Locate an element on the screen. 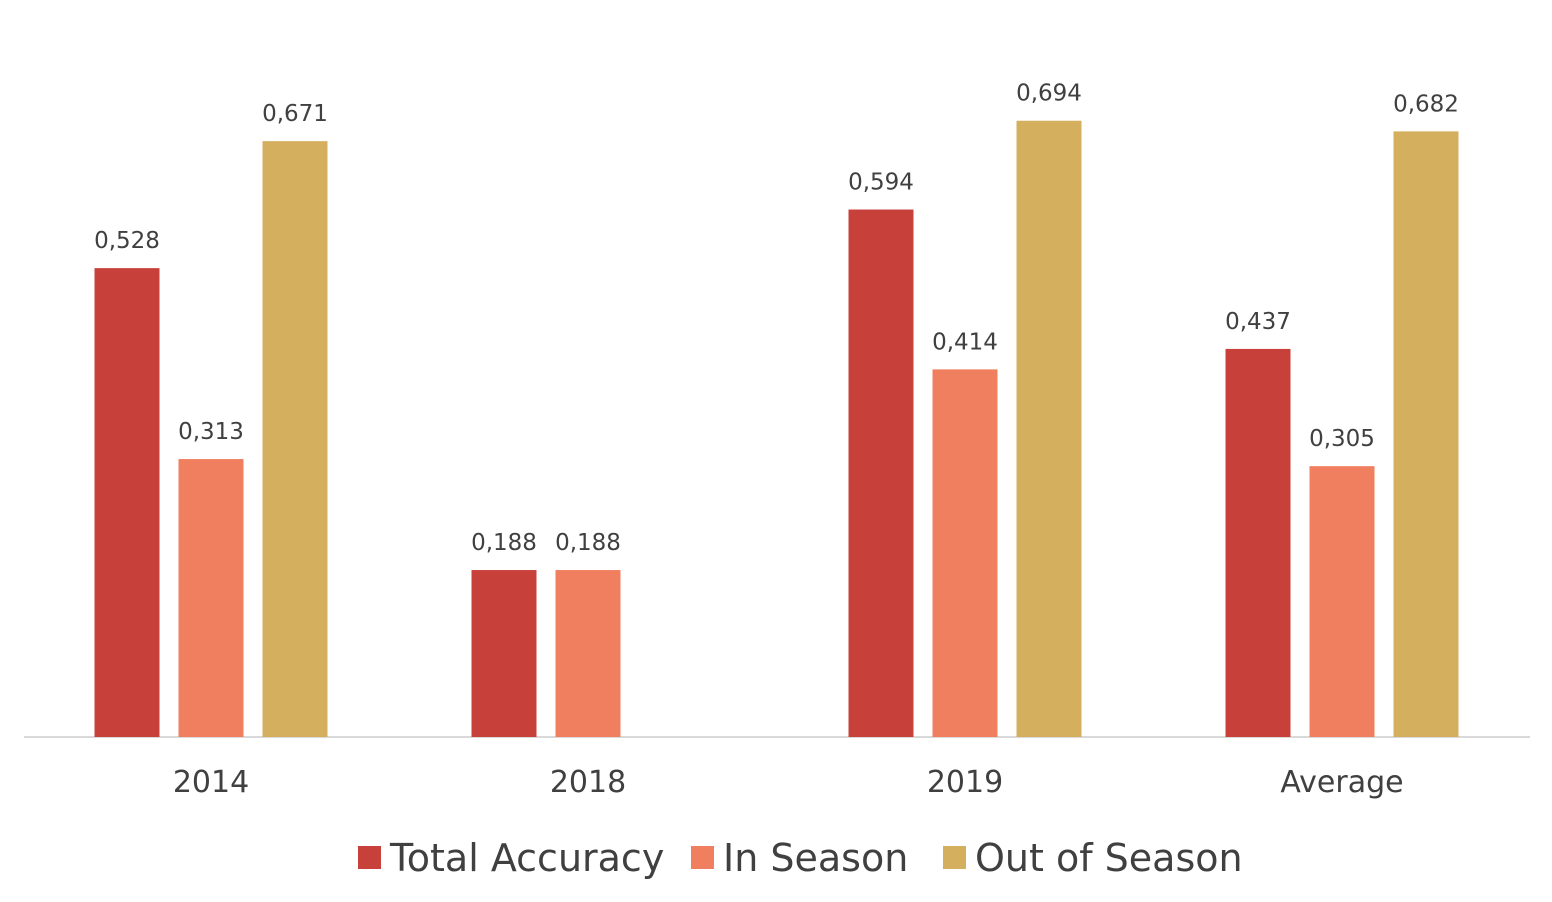 The width and height of the screenshot is (1552, 902). data-label-2018-in-season: 0,188 is located at coordinates (588, 543).